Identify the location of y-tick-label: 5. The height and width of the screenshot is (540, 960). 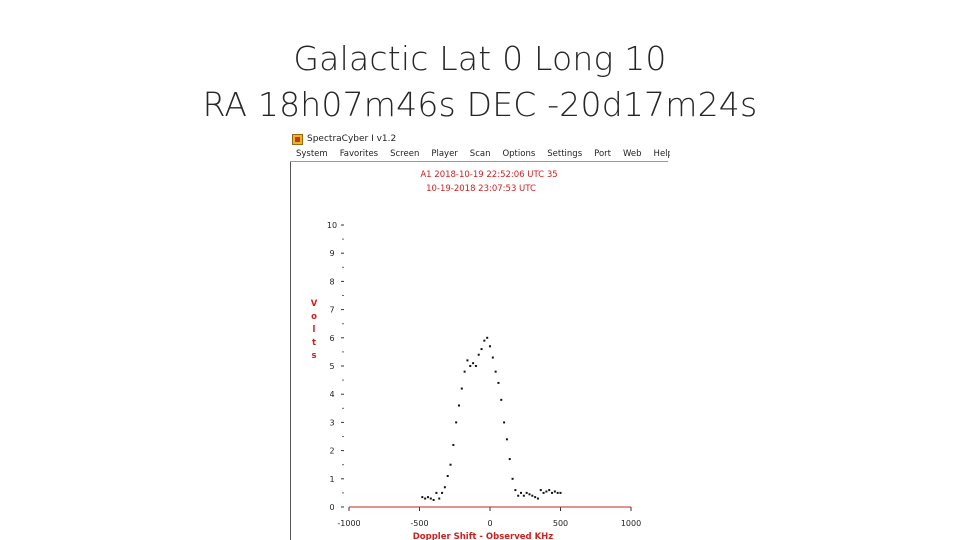
(331, 366).